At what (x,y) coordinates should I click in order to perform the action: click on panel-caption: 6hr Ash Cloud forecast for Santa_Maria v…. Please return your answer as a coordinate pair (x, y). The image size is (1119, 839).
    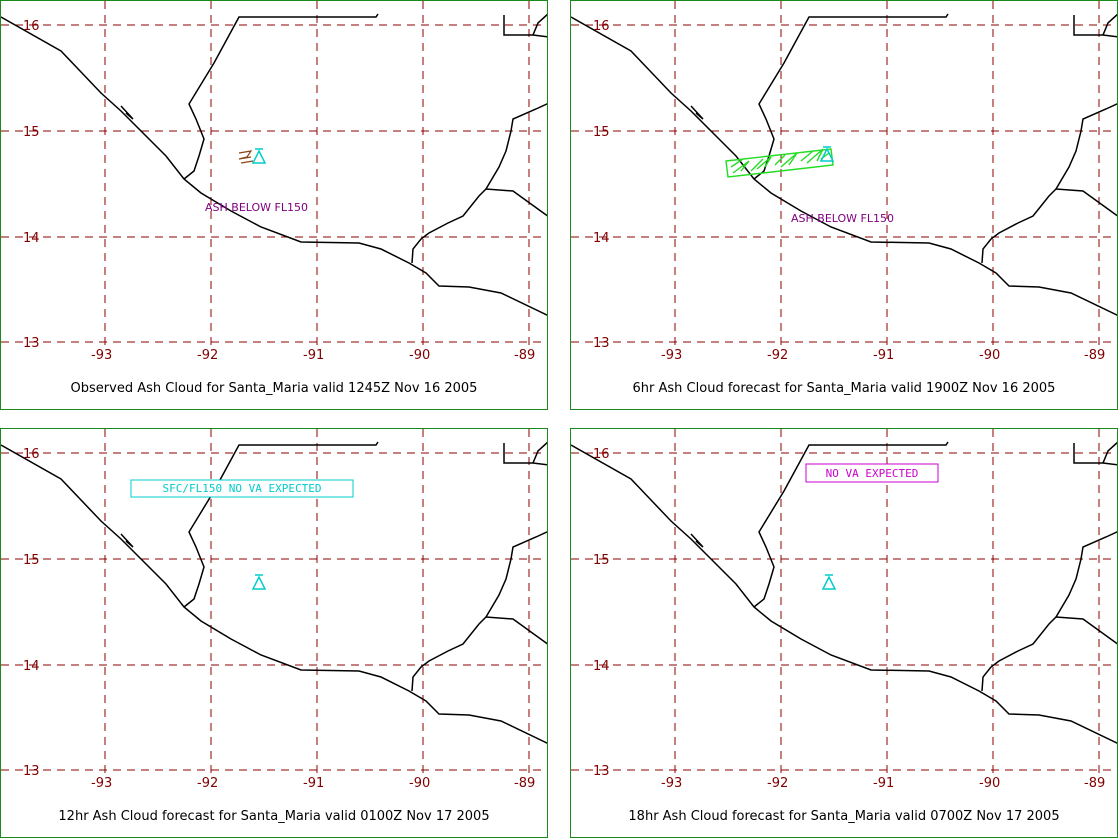
    Looking at the image, I should click on (844, 388).